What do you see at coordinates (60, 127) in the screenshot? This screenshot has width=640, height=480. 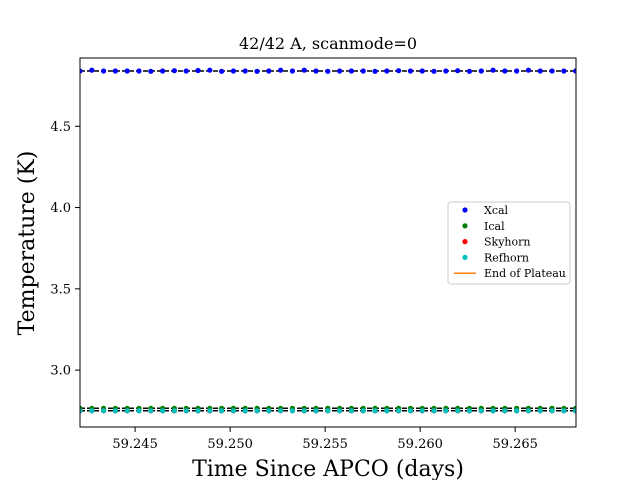 I see `y-tick-label: 4.5` at bounding box center [60, 127].